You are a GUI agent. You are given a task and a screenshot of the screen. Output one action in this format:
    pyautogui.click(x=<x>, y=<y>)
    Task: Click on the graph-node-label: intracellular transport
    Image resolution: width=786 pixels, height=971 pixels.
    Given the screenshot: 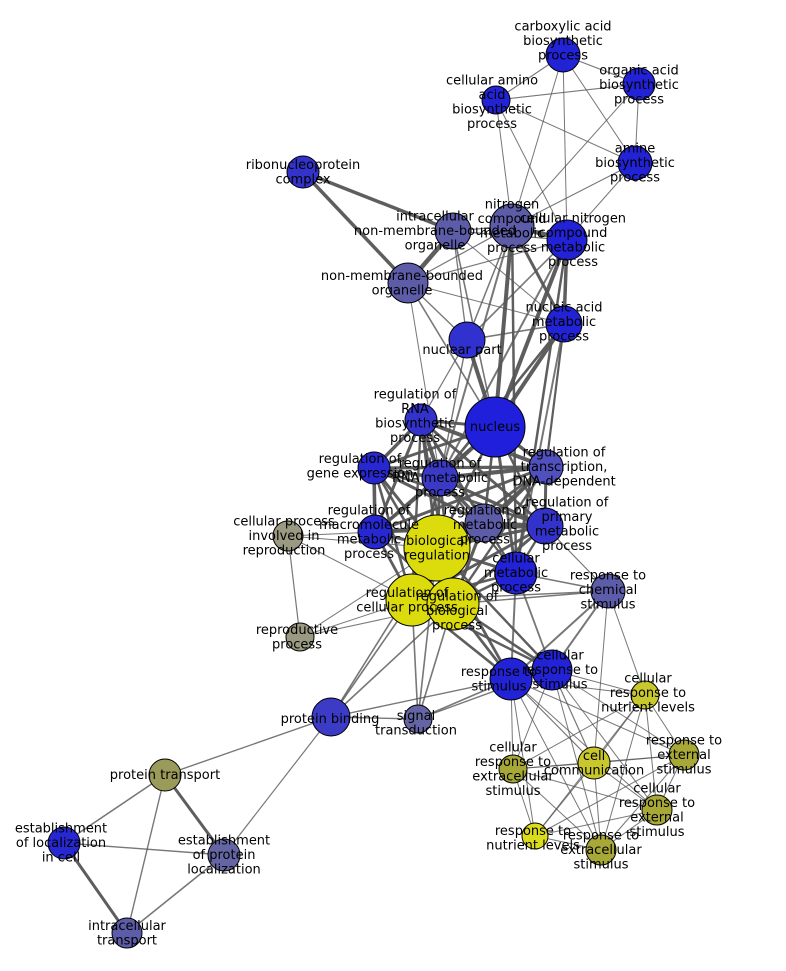 What is the action you would take?
    pyautogui.click(x=127, y=933)
    